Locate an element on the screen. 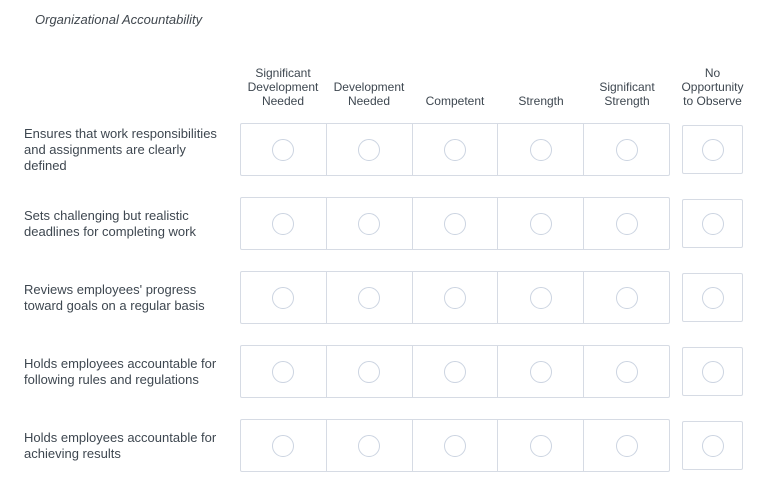 This screenshot has height=491, width=767. column-header: Significant Strength is located at coordinates (627, 94).